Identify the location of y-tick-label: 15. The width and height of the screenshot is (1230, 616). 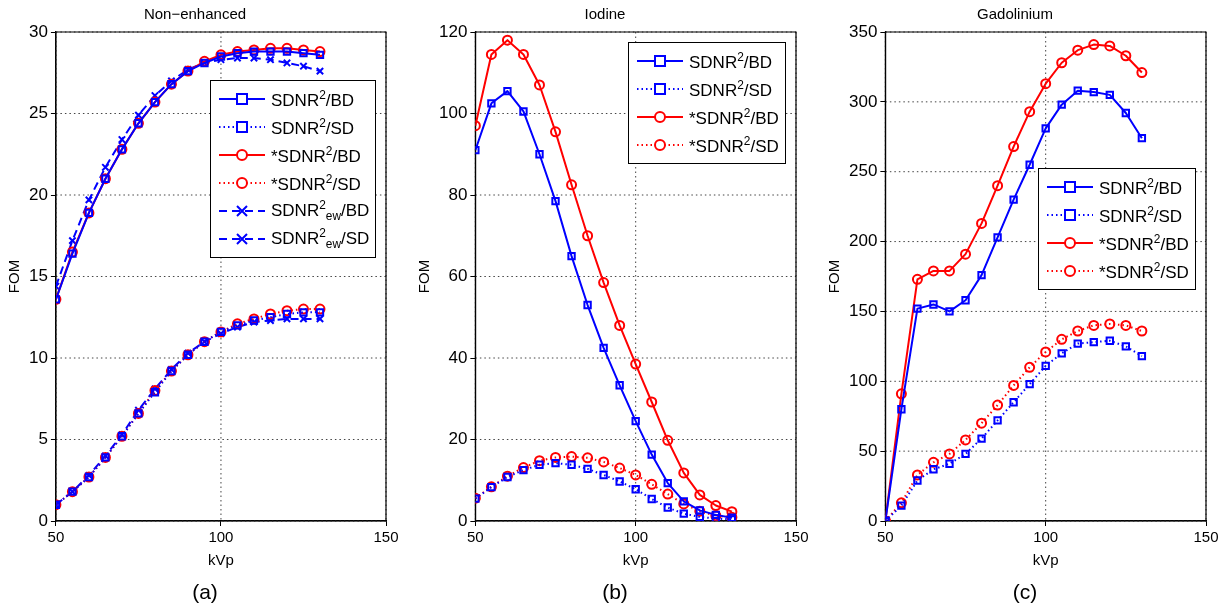
(38, 276).